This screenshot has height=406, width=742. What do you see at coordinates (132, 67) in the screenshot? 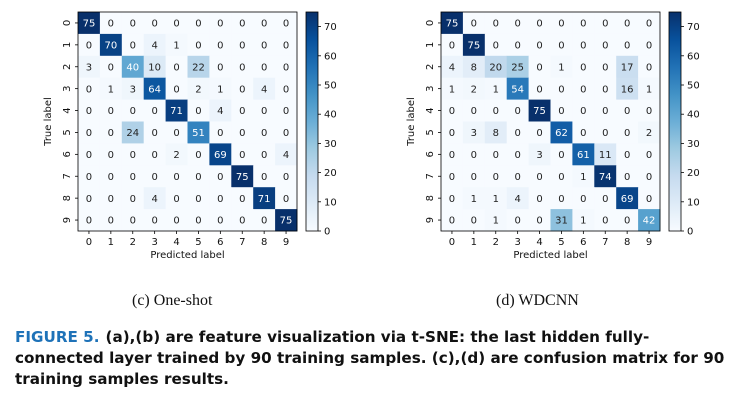
I see `cell-value: 40` at bounding box center [132, 67].